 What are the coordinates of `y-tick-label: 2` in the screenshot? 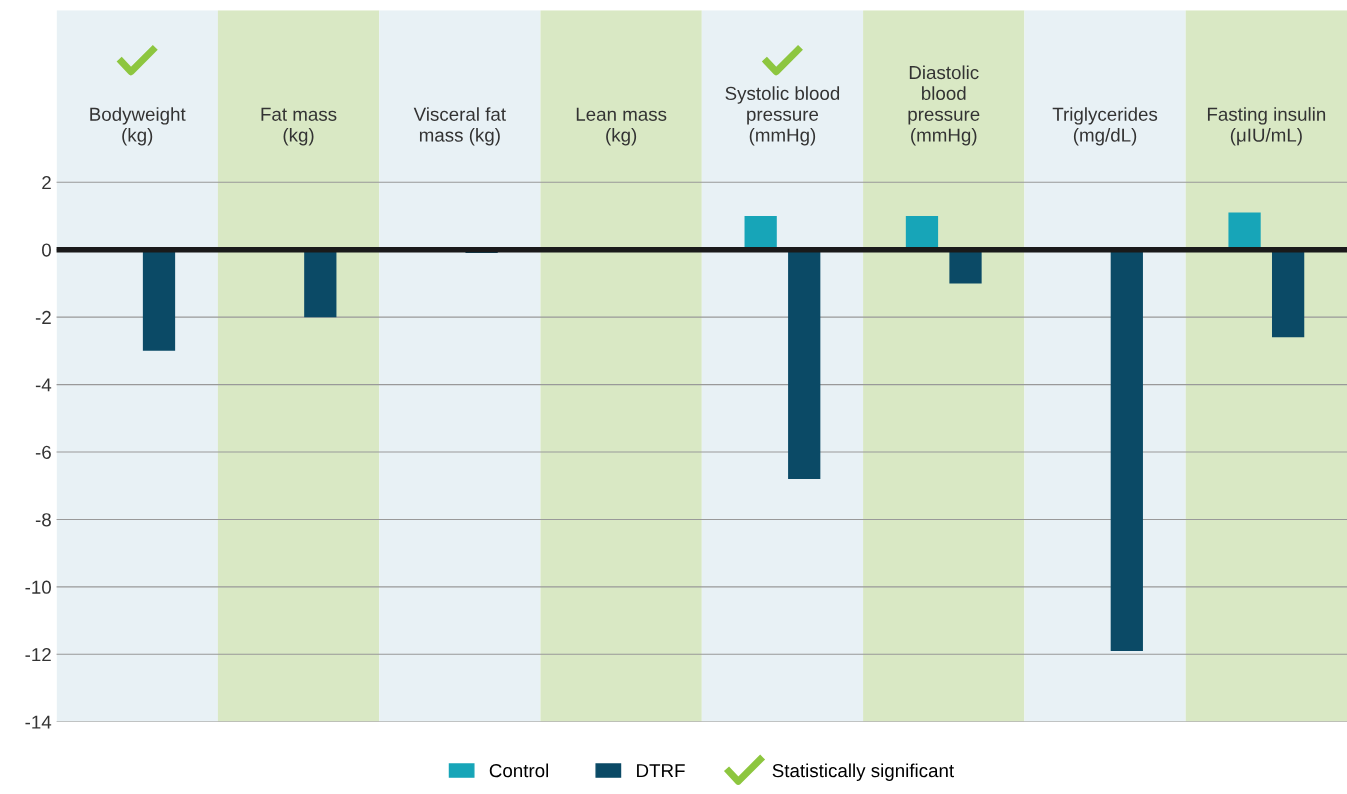 It's located at (46, 182).